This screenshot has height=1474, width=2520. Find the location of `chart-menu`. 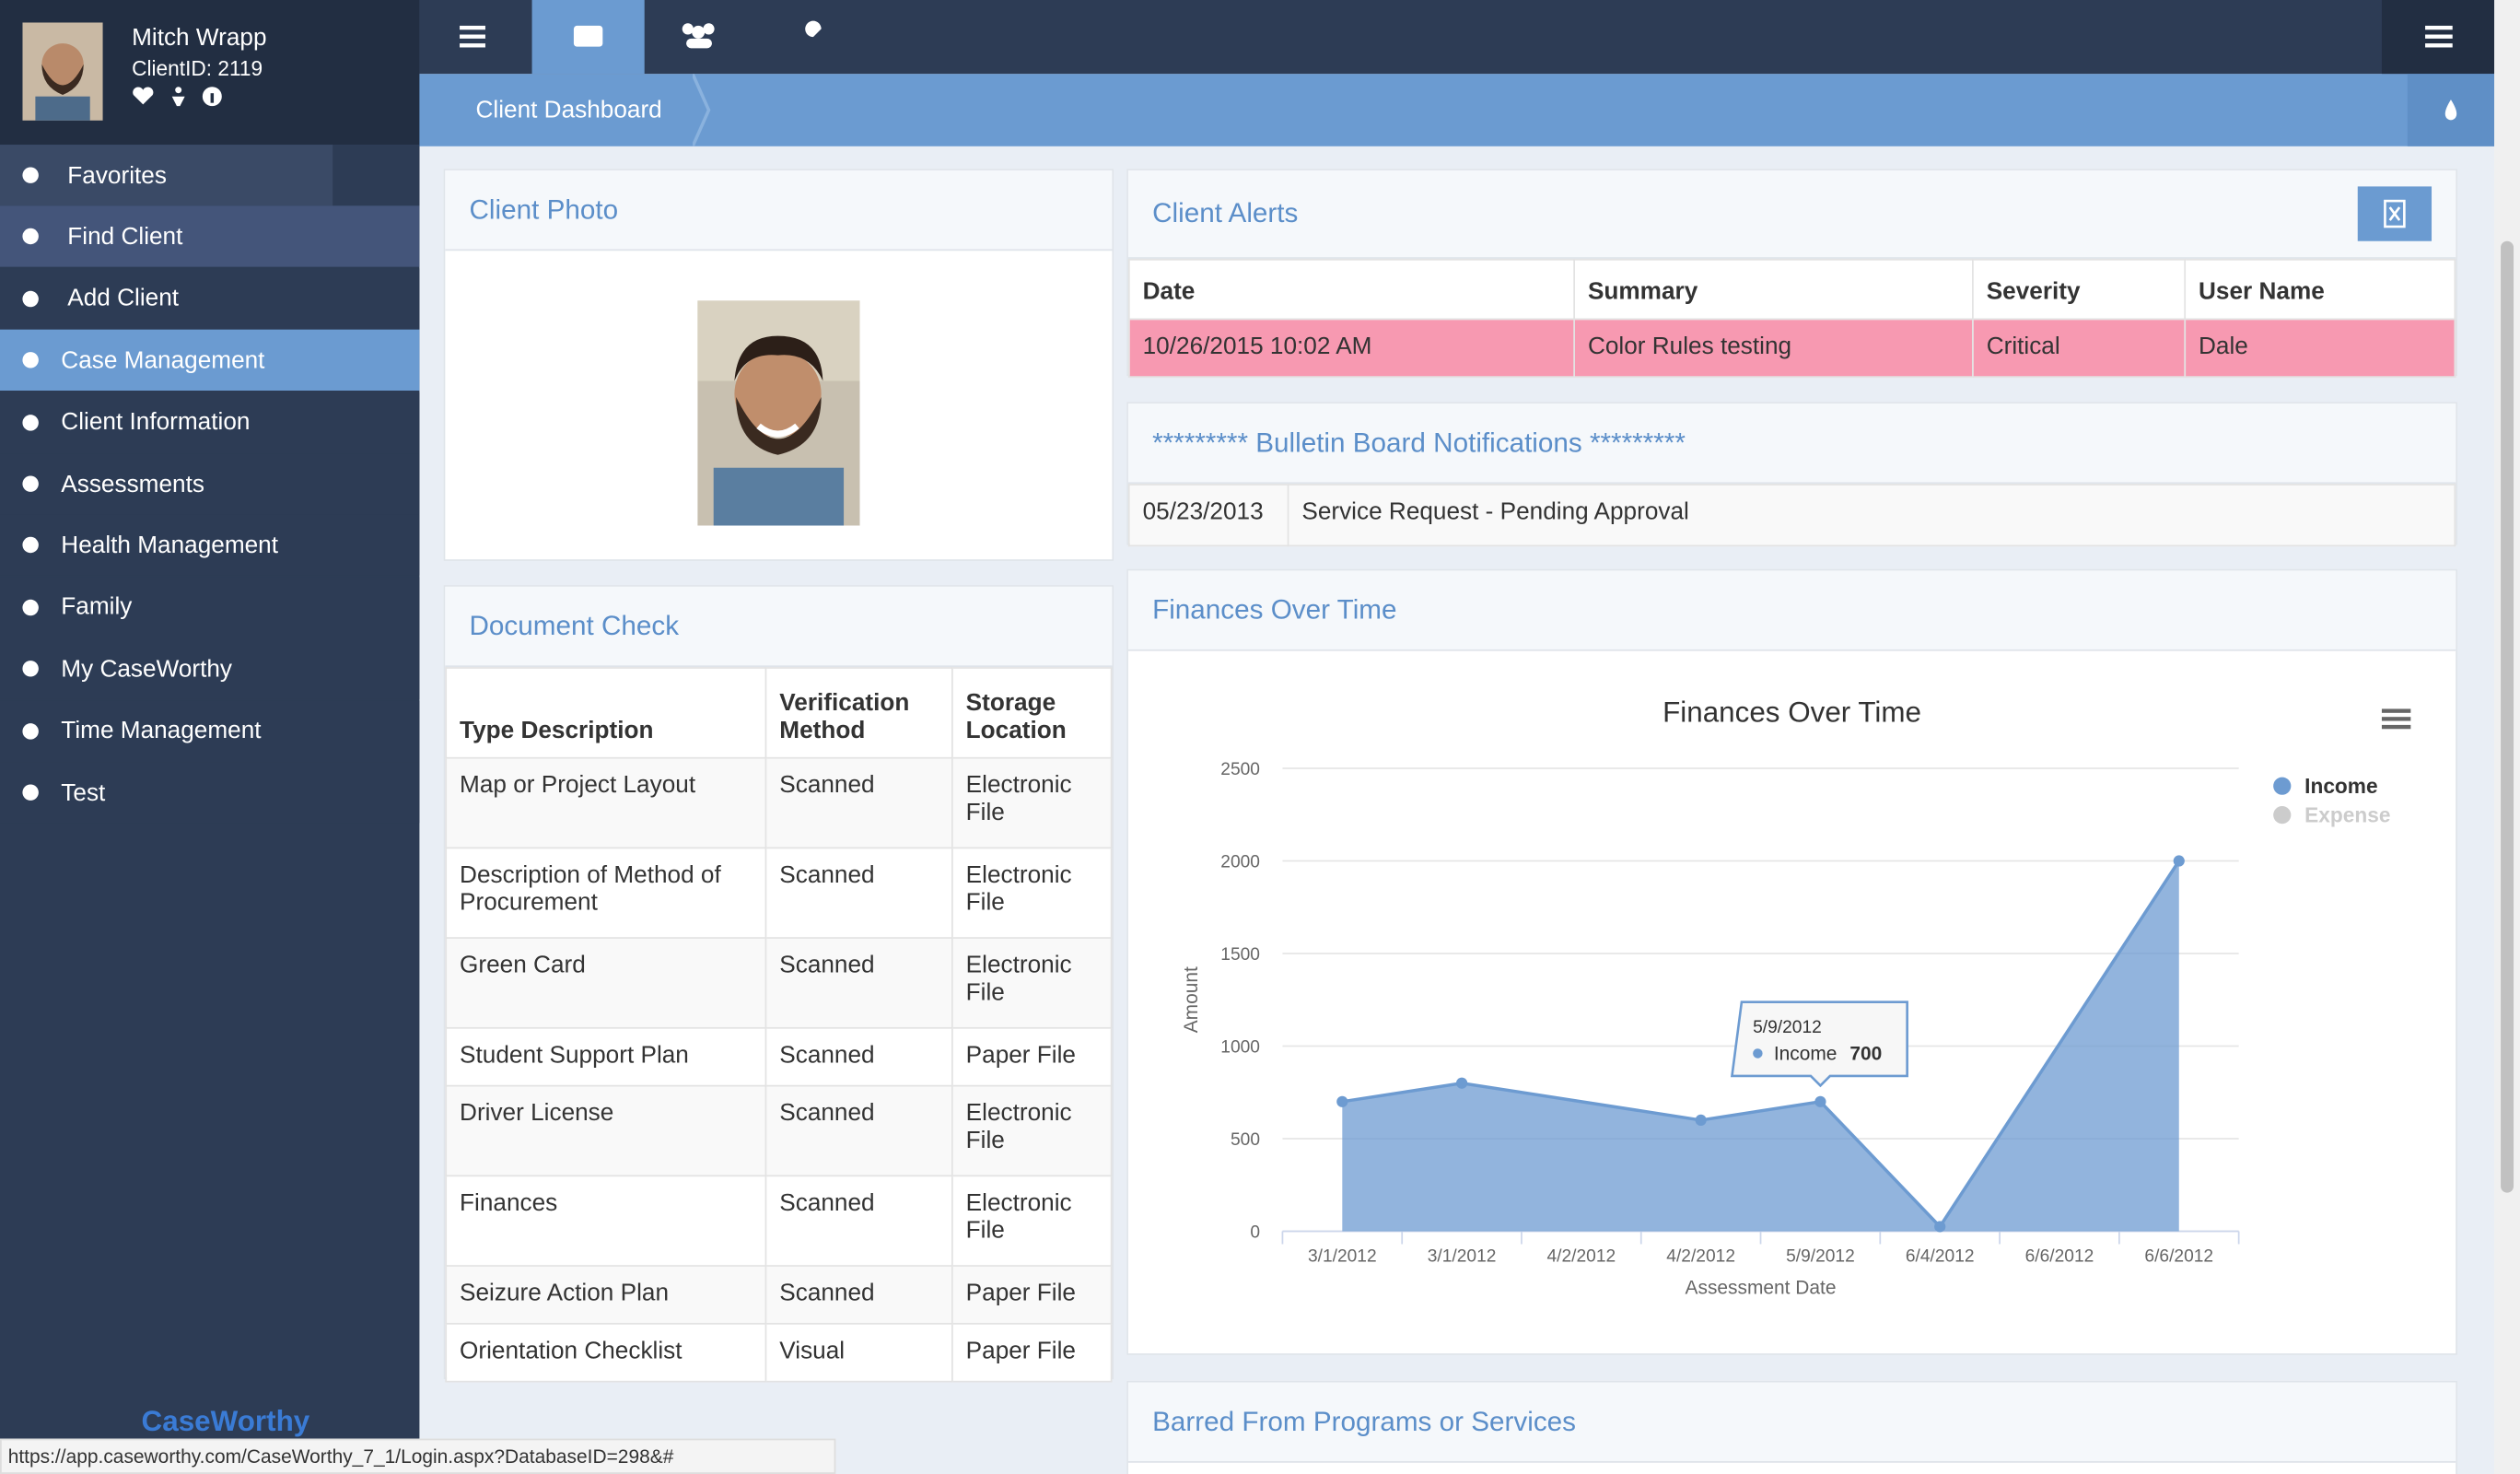

chart-menu is located at coordinates (2396, 719).